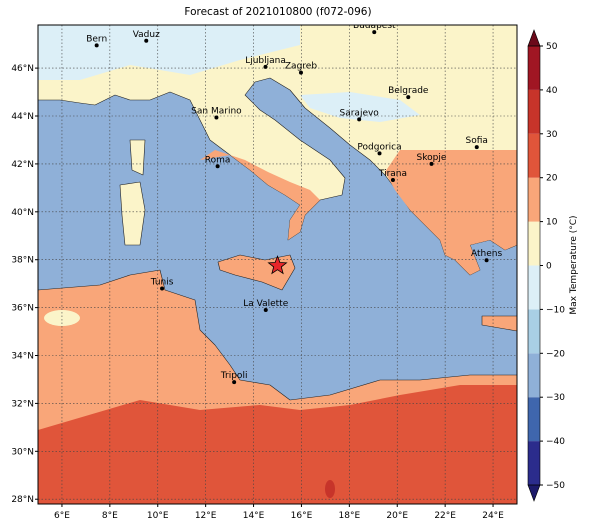 The width and height of the screenshot is (592, 529). Describe the element at coordinates (22, 117) in the screenshot. I see `y-tick-label: 44°N` at that location.